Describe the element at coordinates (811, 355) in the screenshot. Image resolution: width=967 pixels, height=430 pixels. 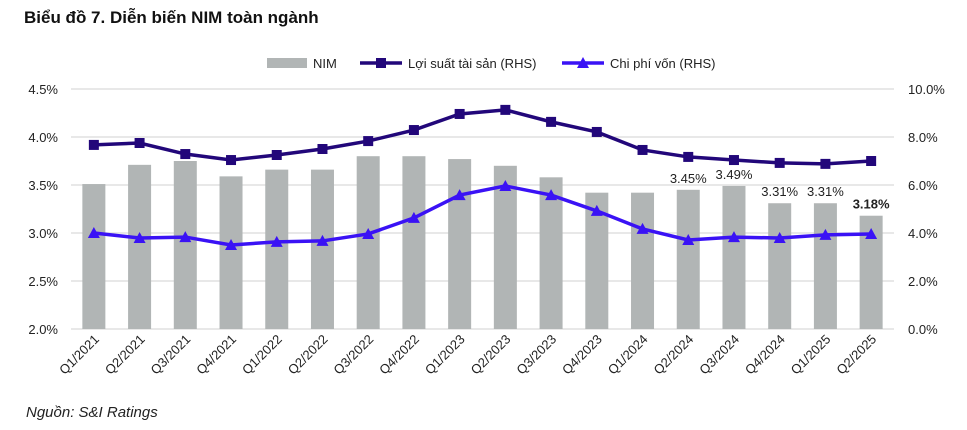
I see `x-axis-tick: Q1/2025` at that location.